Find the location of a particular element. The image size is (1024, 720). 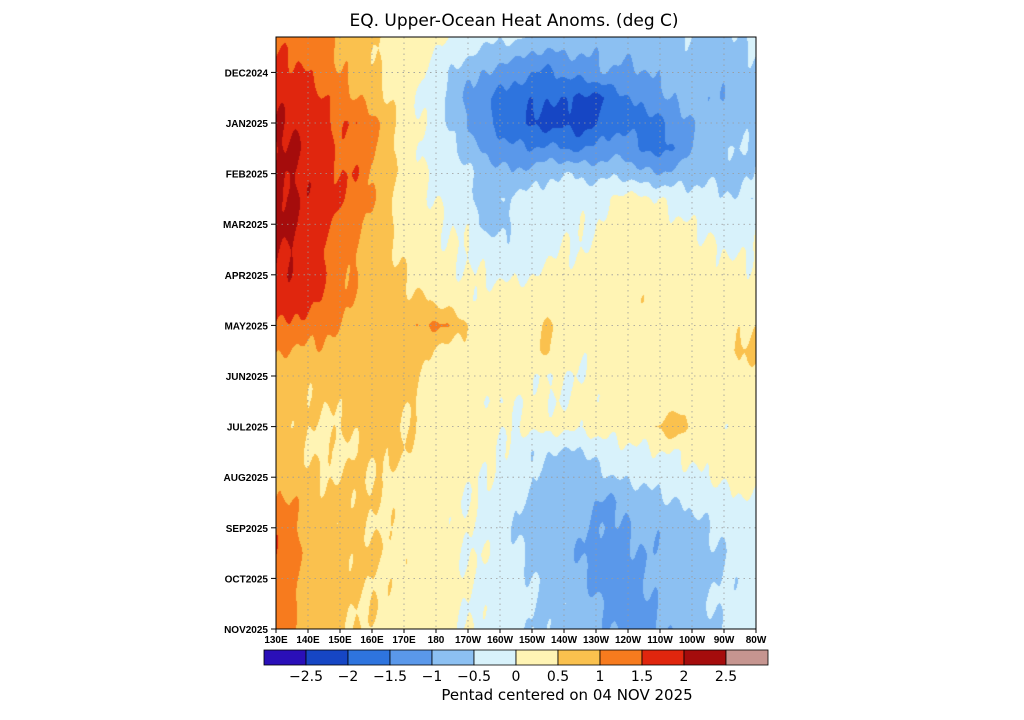

footnote: Pentad centered on 04 NOV 2025 is located at coordinates (566, 695).